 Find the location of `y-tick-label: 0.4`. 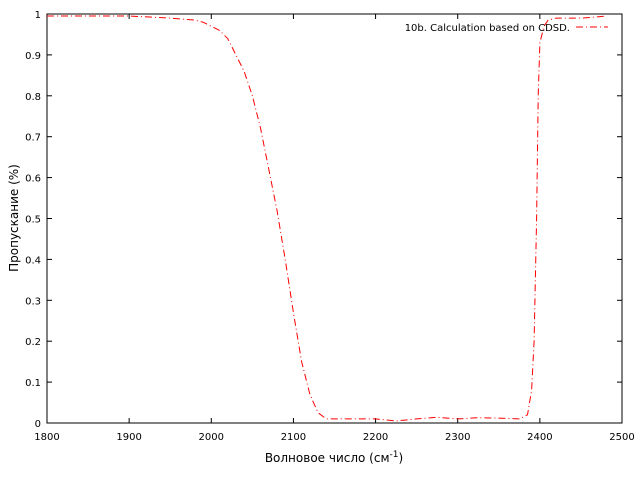

y-tick-label: 0.4 is located at coordinates (33, 260).